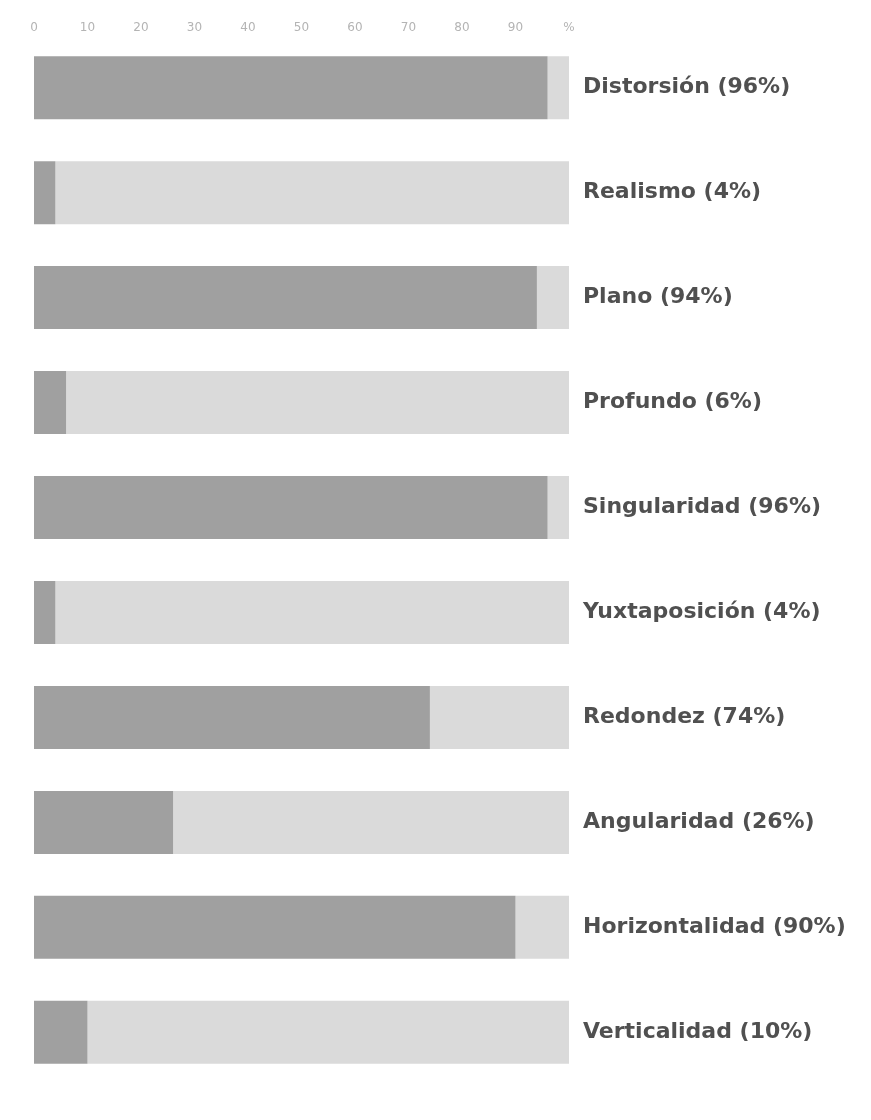  What do you see at coordinates (462, 27) in the screenshot?
I see `x-tick-label: 80` at bounding box center [462, 27].